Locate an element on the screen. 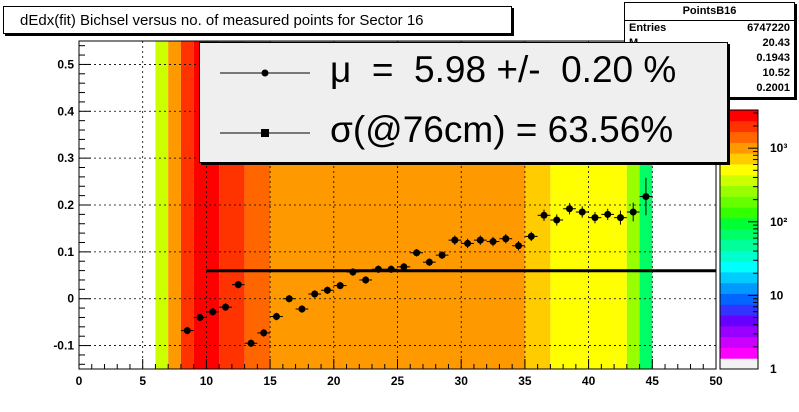  stats-row: 10.52 is located at coordinates (709, 73).